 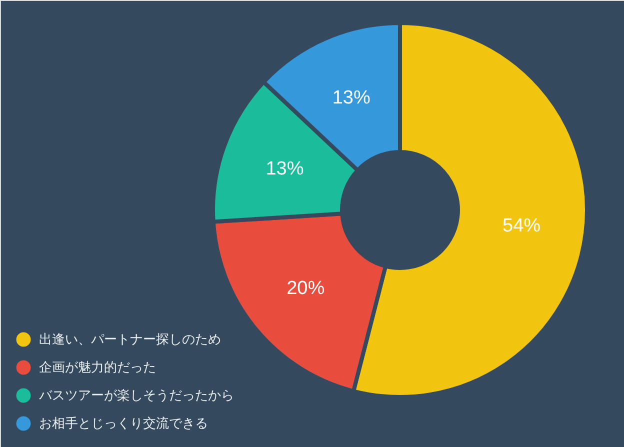 I want to click on data-label: 54%, so click(x=521, y=225).